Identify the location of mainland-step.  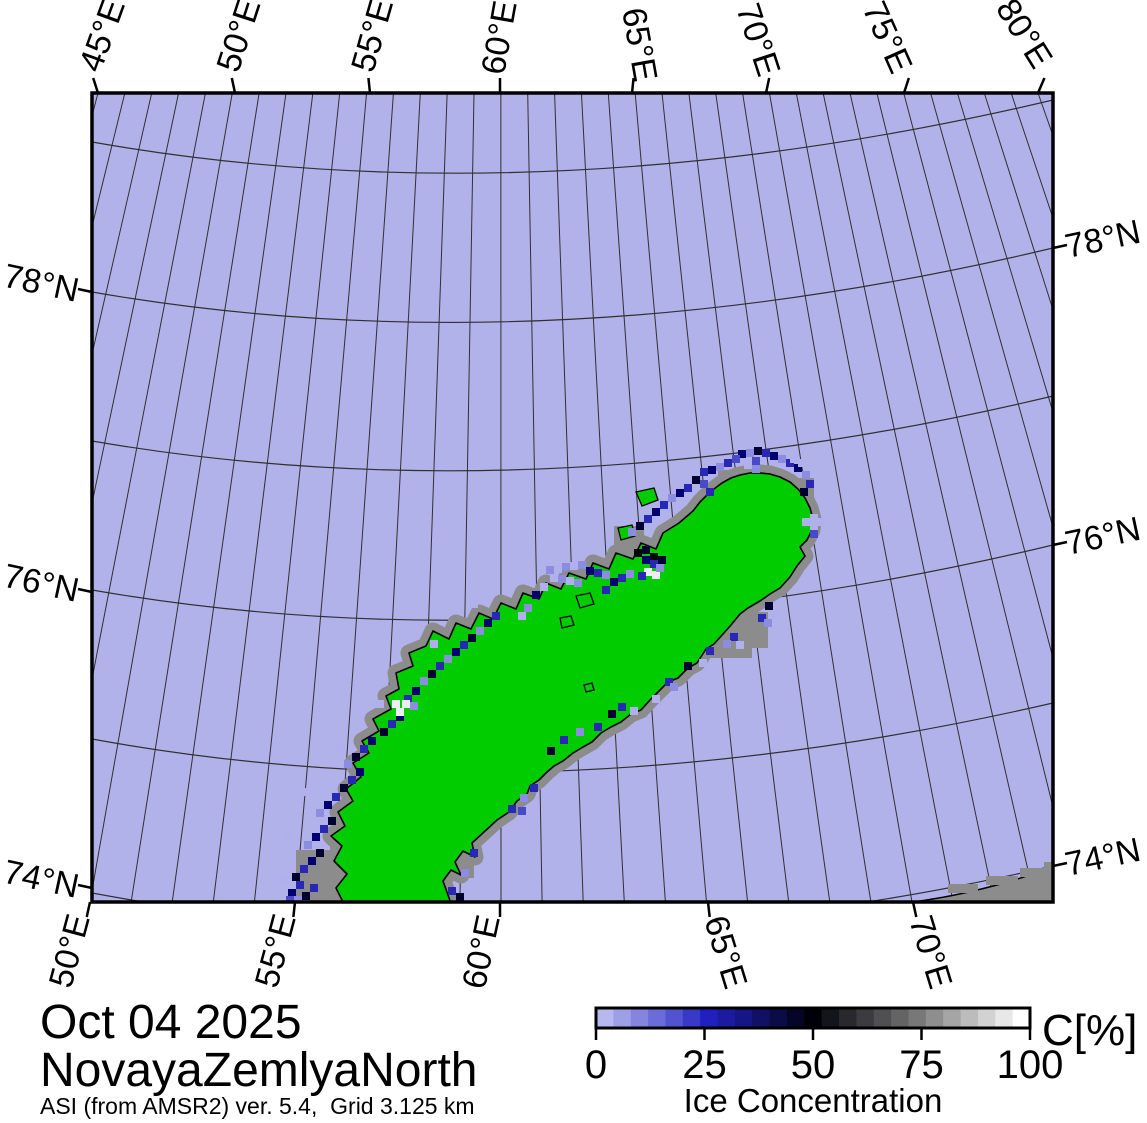
(1048, 866).